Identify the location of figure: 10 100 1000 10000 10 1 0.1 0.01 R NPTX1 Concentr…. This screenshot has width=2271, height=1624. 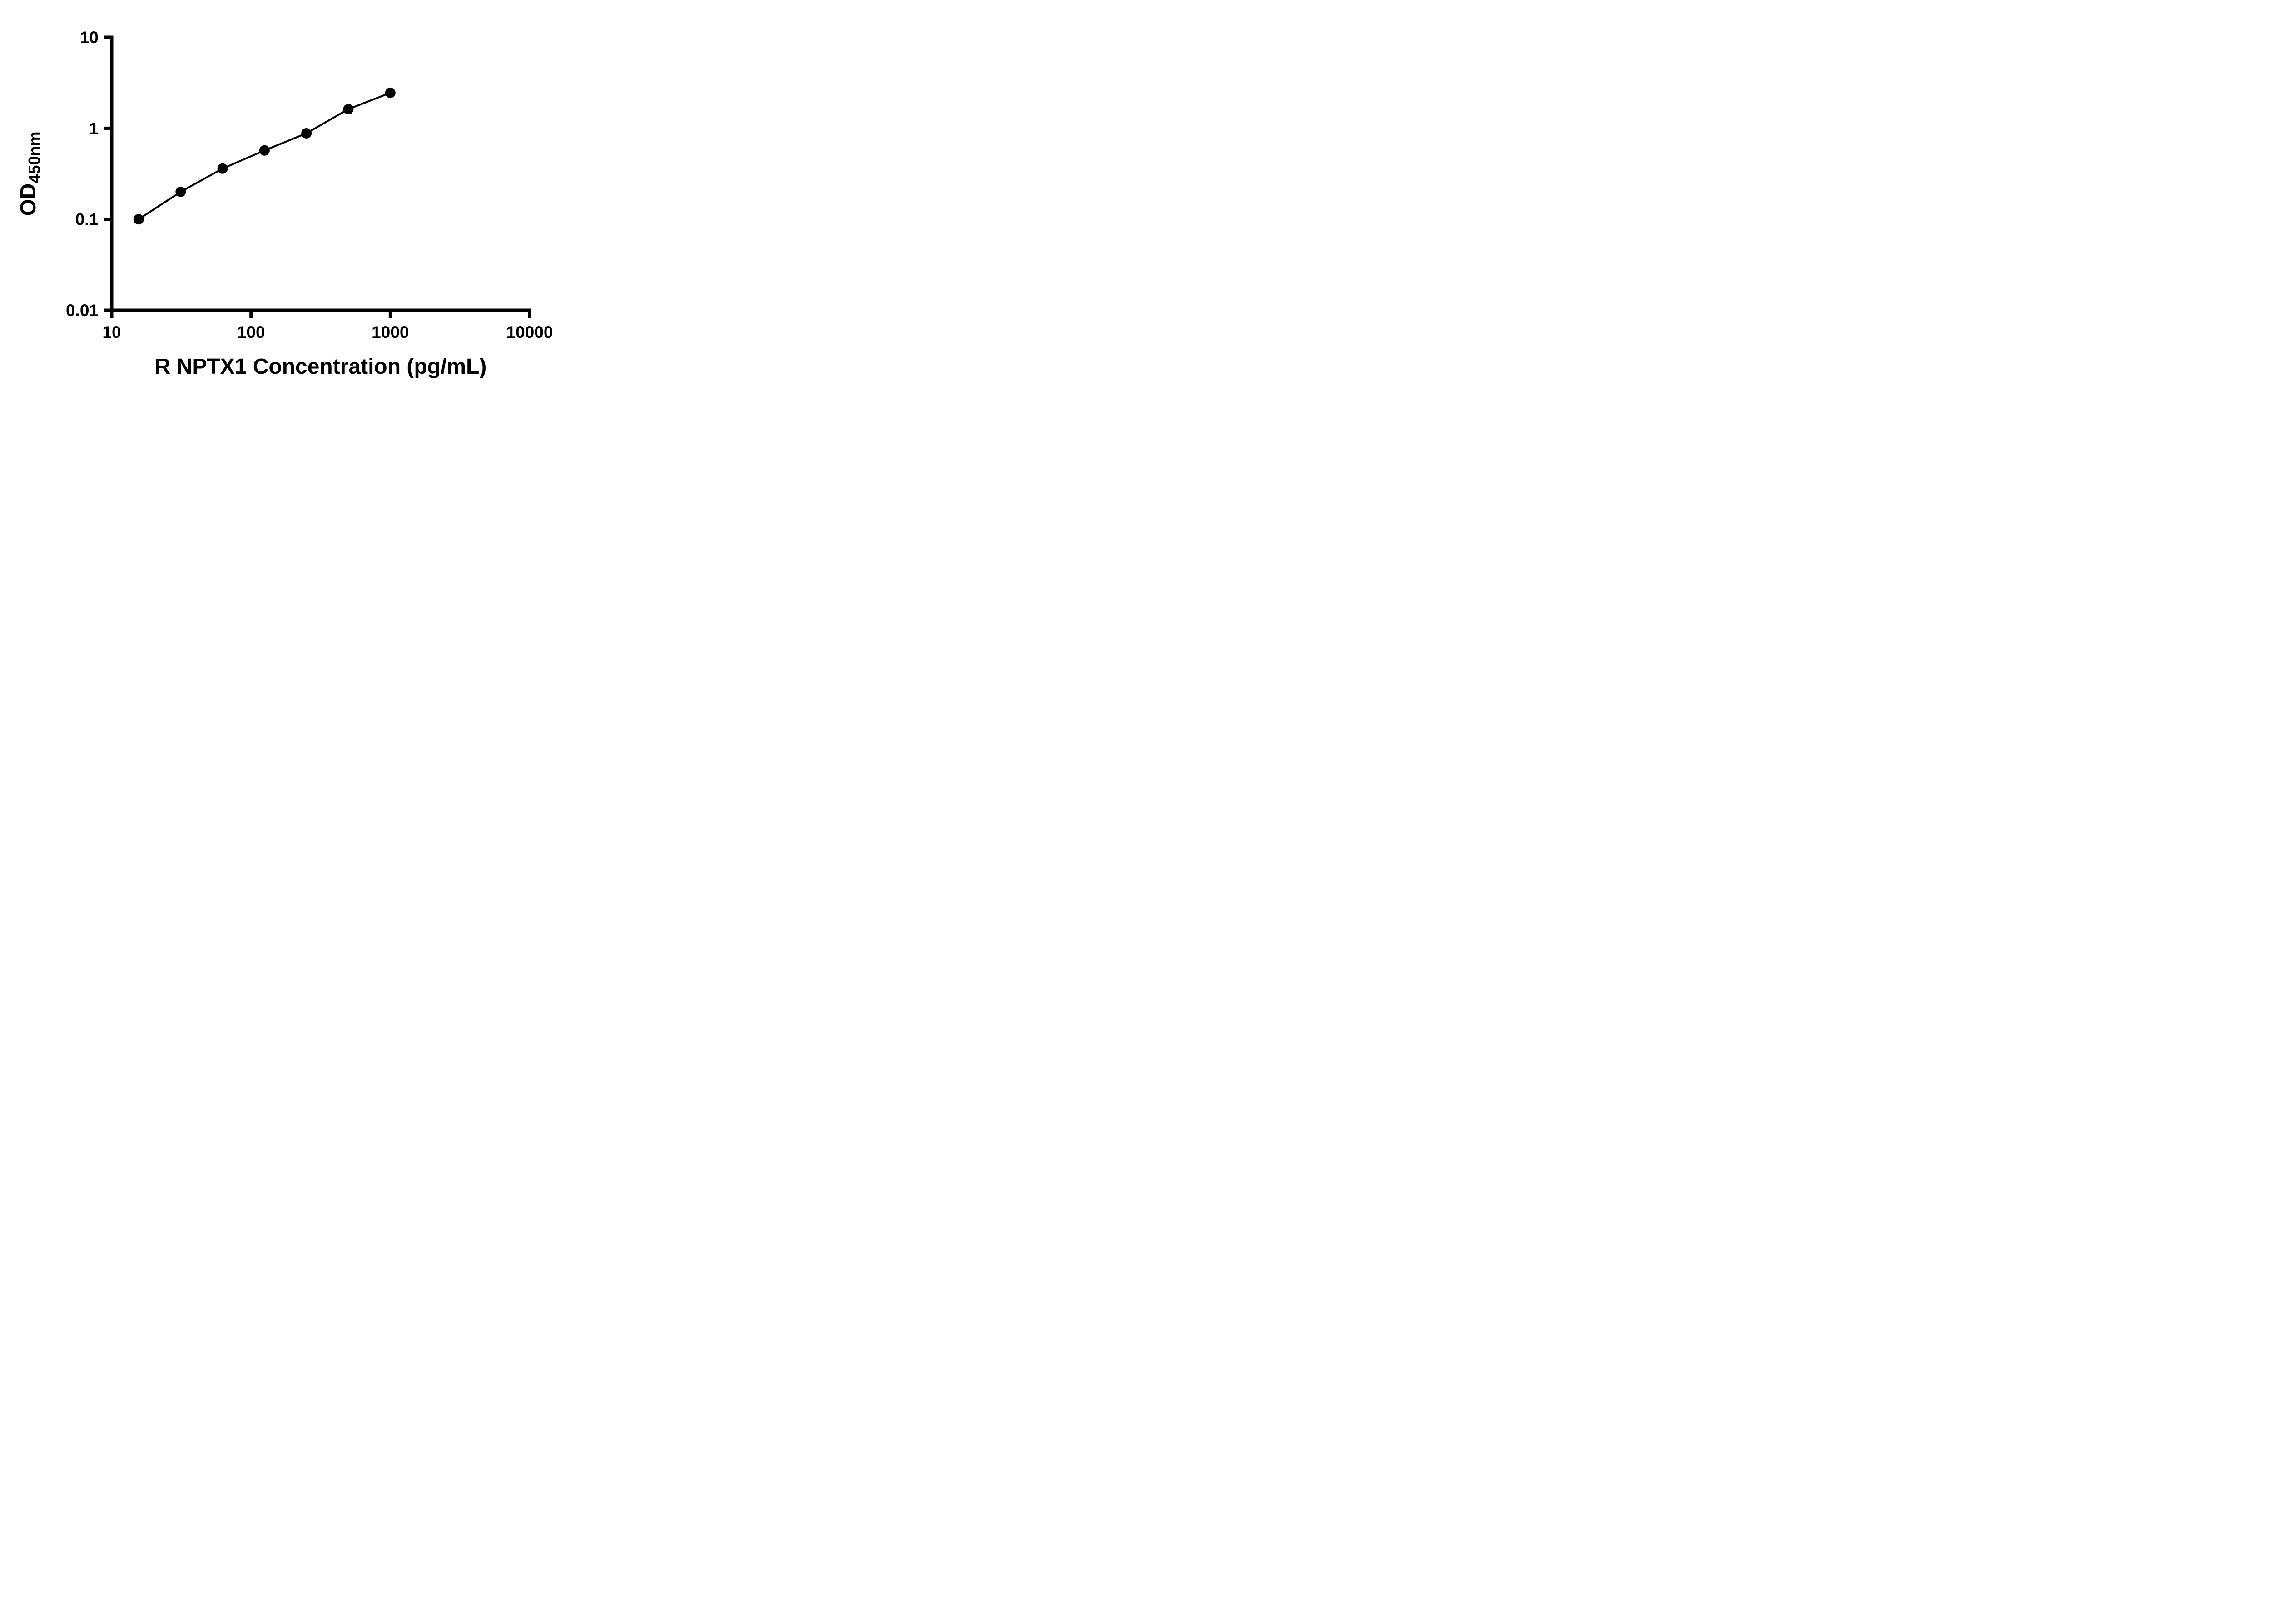
(292, 203).